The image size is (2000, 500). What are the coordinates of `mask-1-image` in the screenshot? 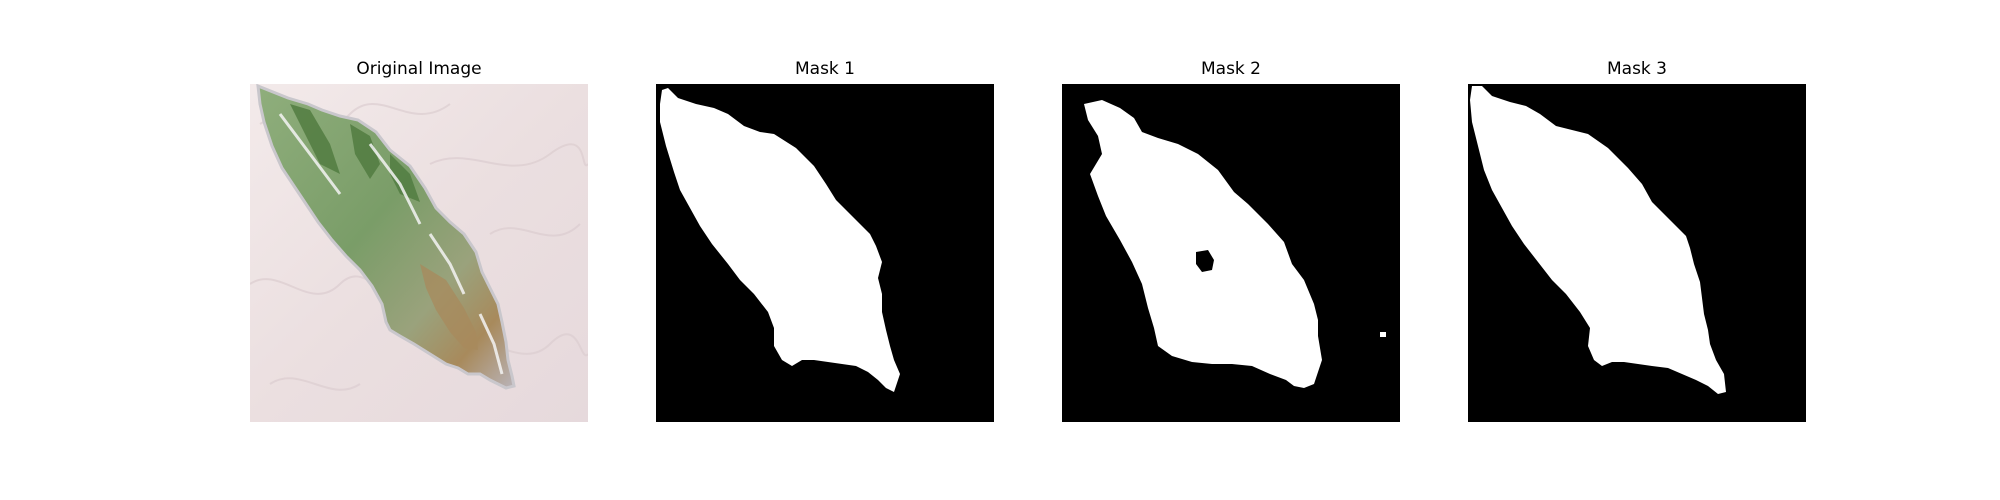 It's located at (825, 253).